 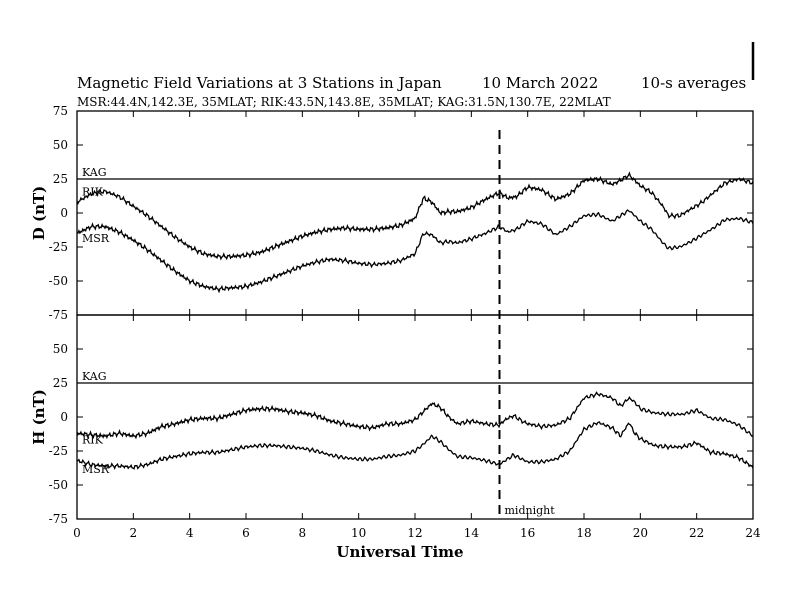 I want to click on d-series-label-kag: KAG, so click(x=94, y=172).